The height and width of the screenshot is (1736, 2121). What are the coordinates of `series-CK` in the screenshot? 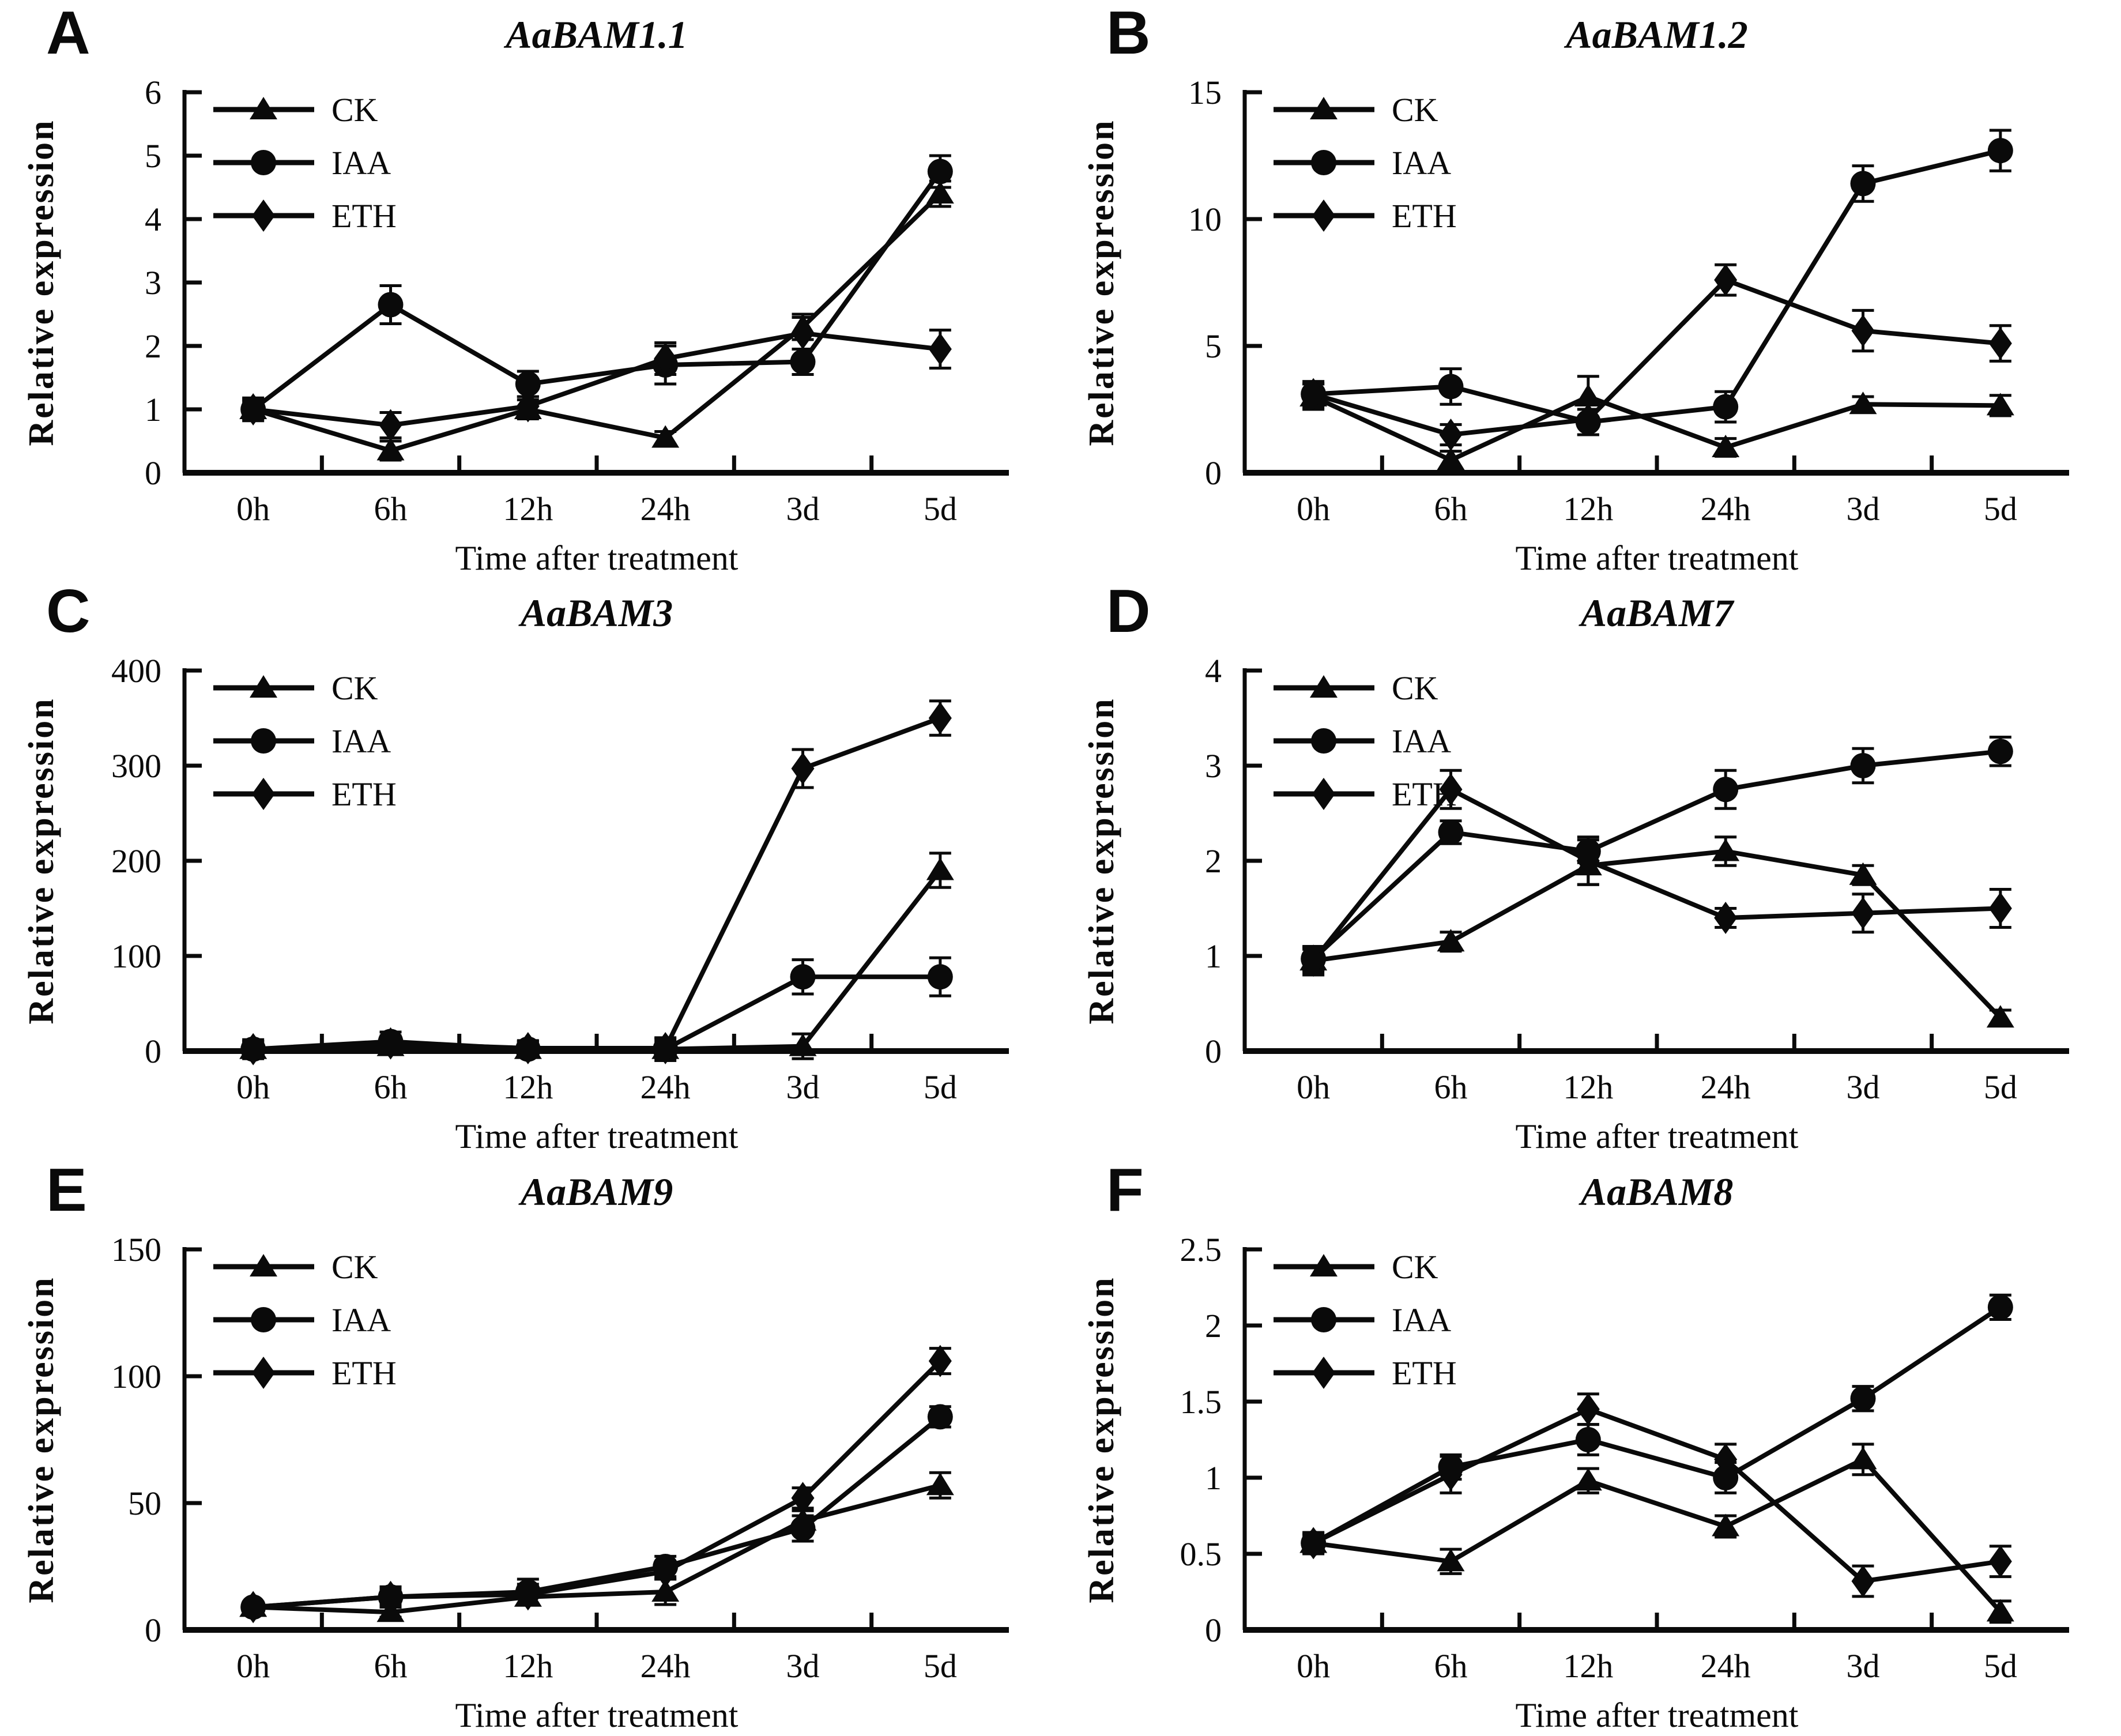 It's located at (1656, 931).